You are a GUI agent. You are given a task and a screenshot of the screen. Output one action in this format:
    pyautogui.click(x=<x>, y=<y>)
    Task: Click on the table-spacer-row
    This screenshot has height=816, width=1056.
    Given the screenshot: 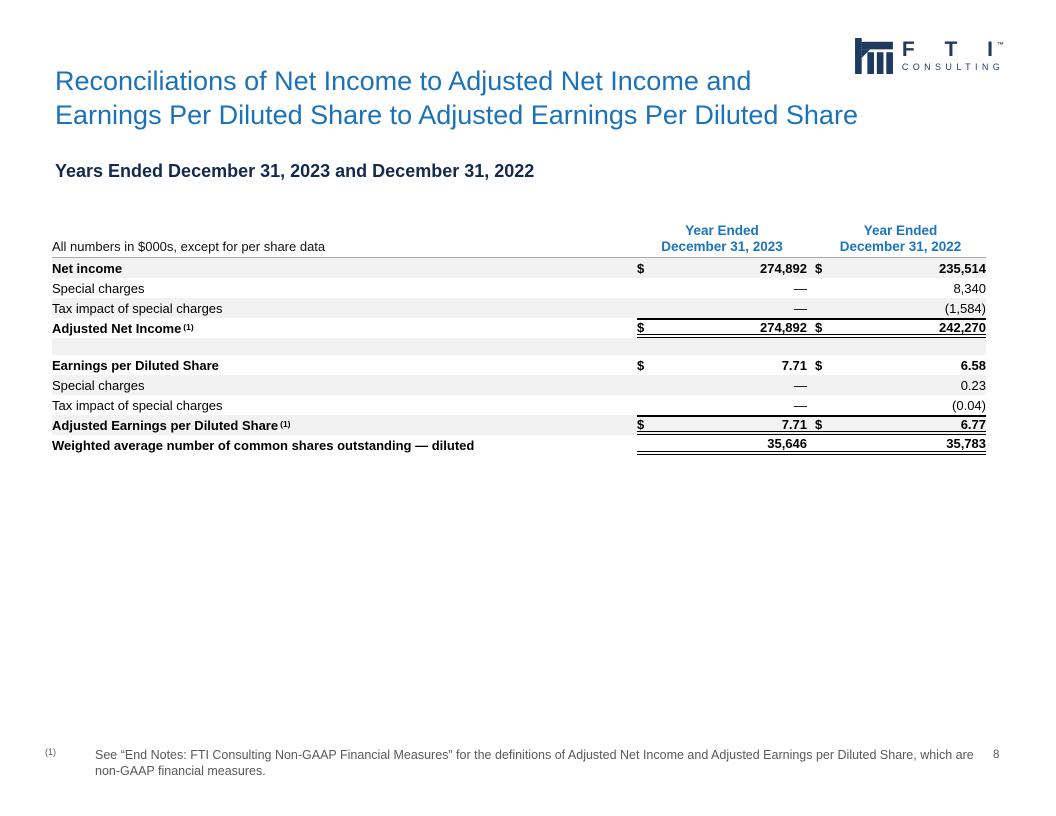 What is the action you would take?
    pyautogui.click(x=519, y=346)
    